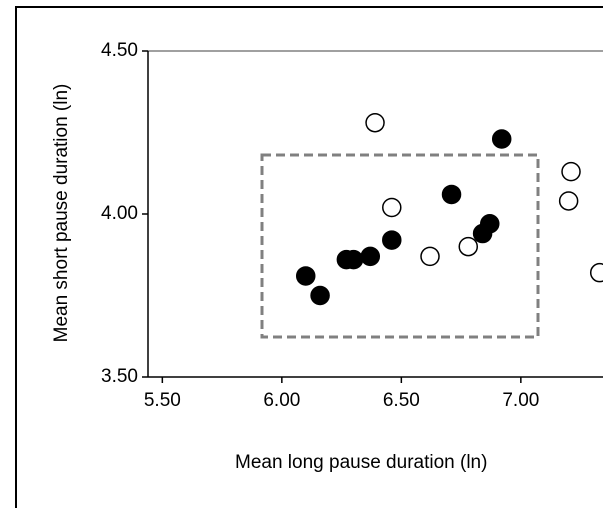  I want to click on x-axis-label: Mean long pause duration (ln), so click(361, 462).